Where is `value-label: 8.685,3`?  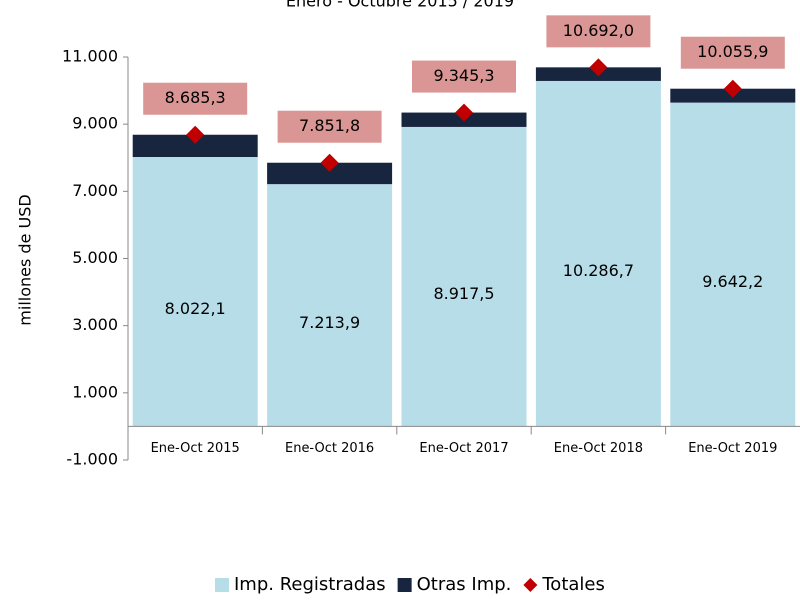 value-label: 8.685,3 is located at coordinates (195, 97).